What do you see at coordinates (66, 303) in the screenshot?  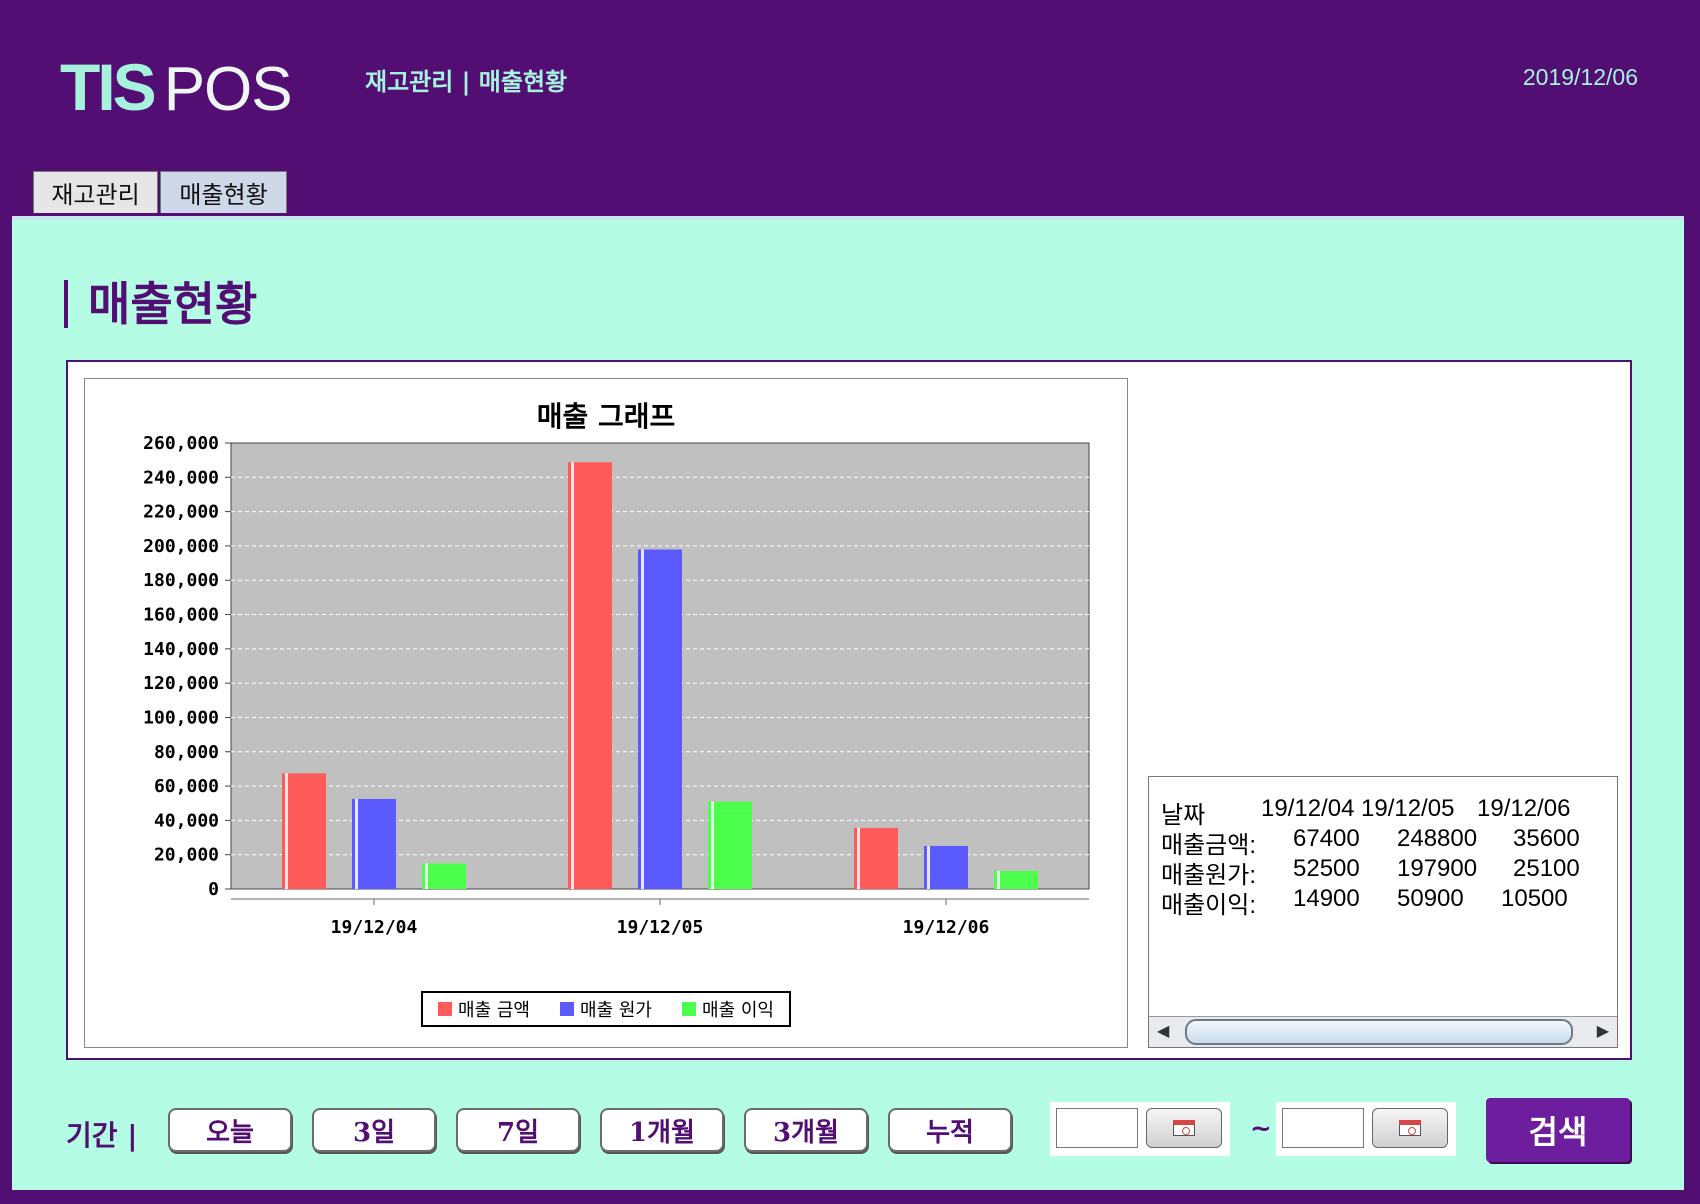 I see `title-bar` at bounding box center [66, 303].